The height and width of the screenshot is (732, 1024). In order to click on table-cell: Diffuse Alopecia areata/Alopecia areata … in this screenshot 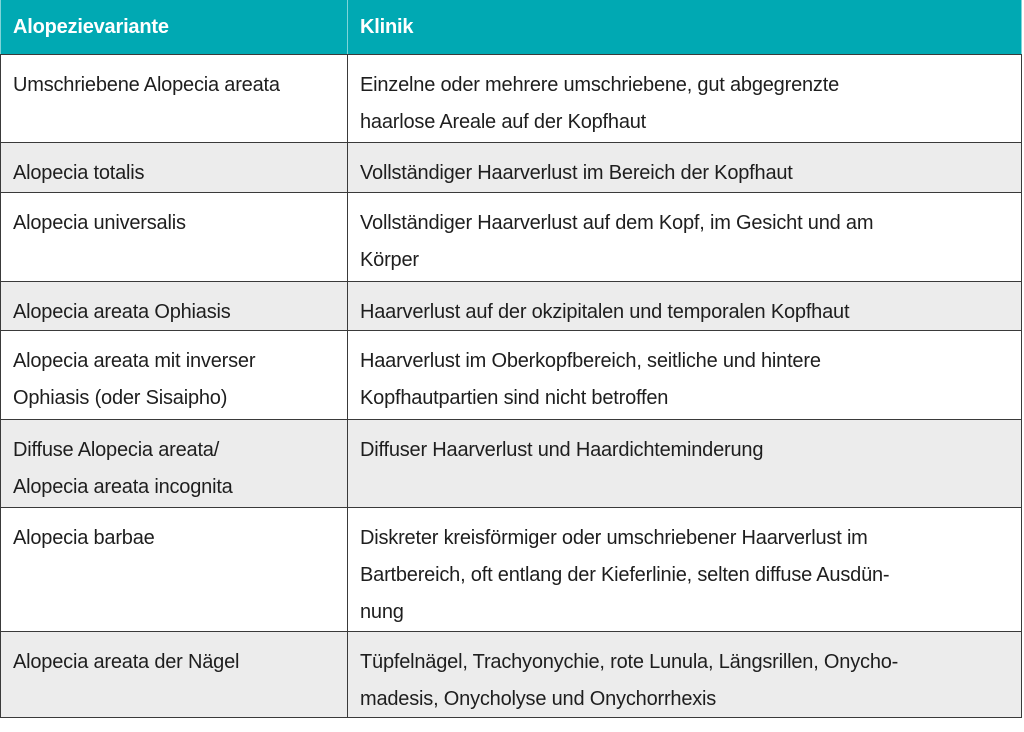, I will do `click(174, 463)`.